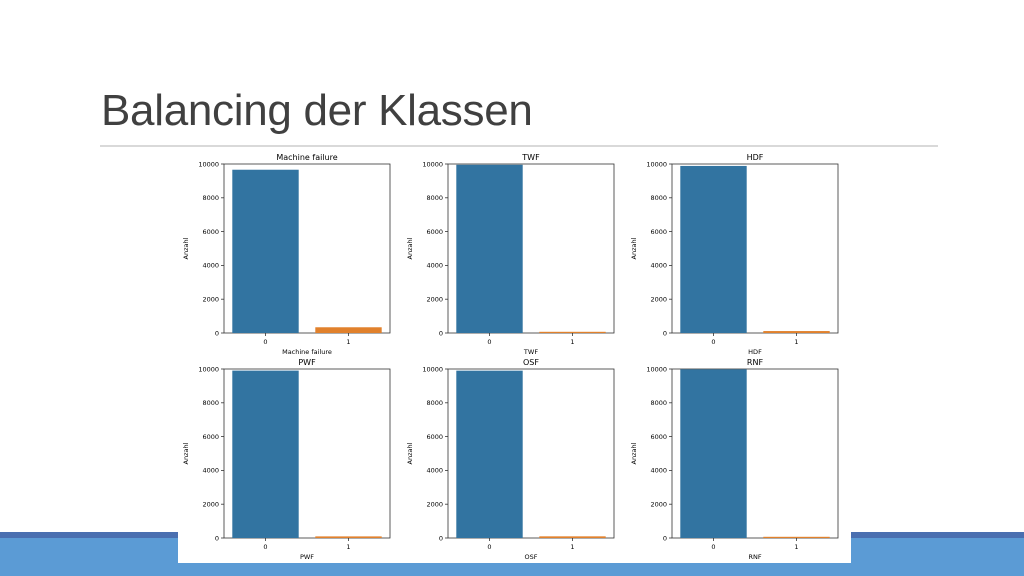 Image resolution: width=1024 pixels, height=576 pixels. What do you see at coordinates (531, 557) in the screenshot?
I see `x-axis-label: OSF` at bounding box center [531, 557].